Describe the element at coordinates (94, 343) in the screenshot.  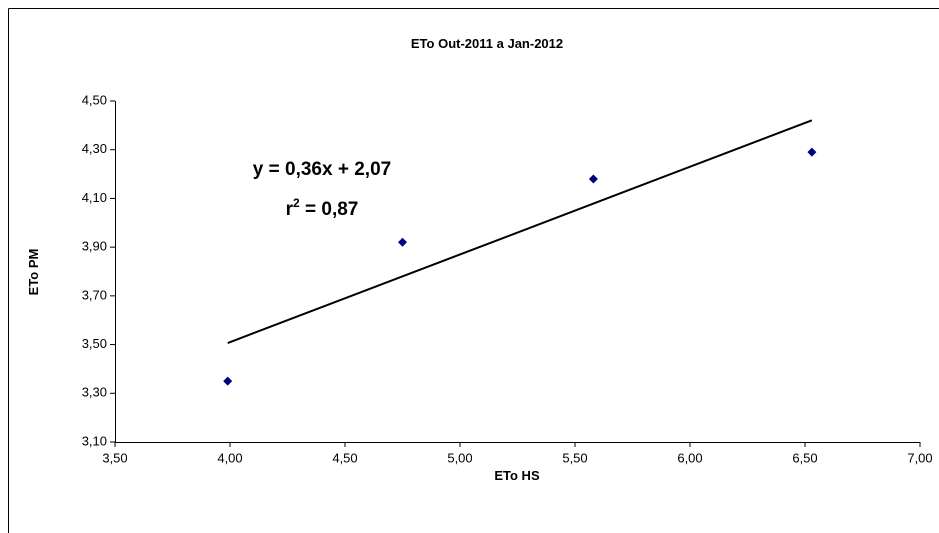
I see `y-tick-label: 3,50` at that location.